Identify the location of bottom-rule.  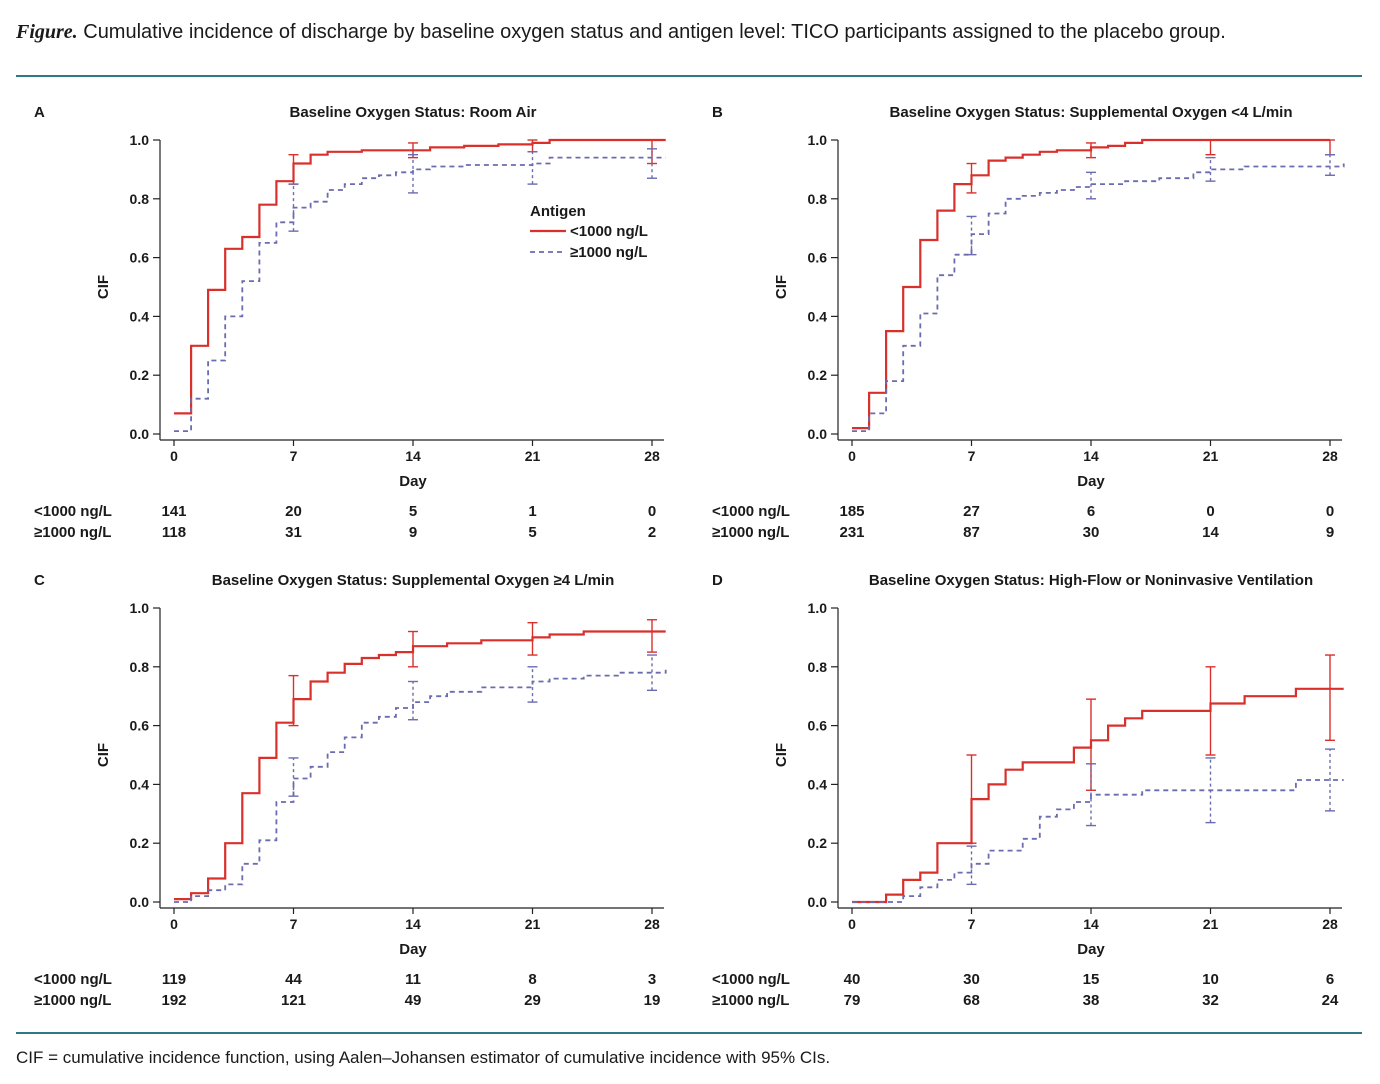
(689, 1033).